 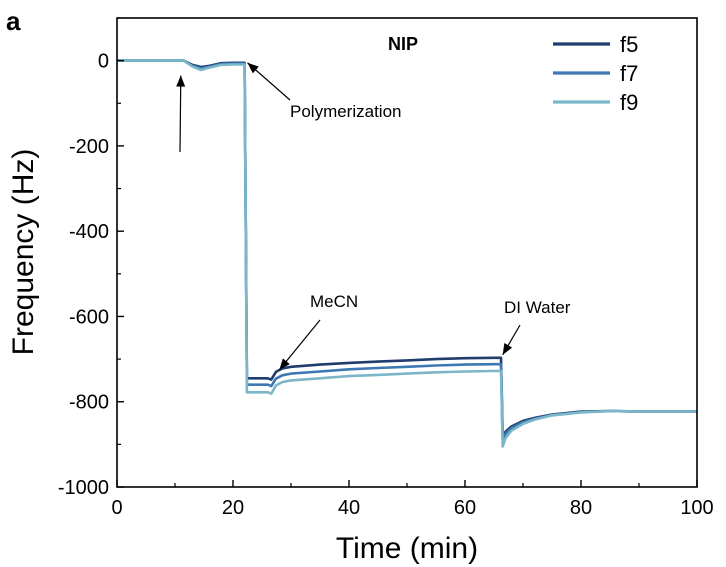 I want to click on x-axis-title: Time (min), so click(x=407, y=548).